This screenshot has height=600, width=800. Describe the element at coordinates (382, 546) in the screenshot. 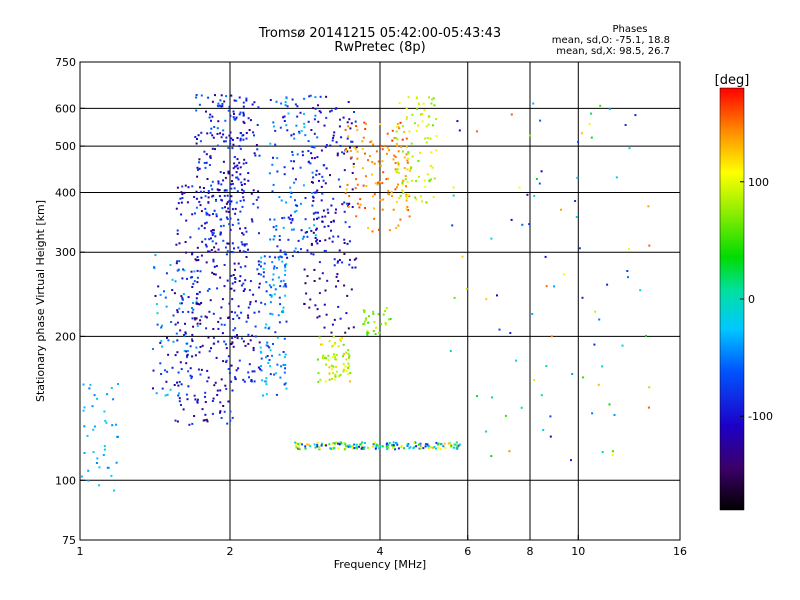

I see `x-axis-ticks: 1 2 4 6 8 10 16` at that location.